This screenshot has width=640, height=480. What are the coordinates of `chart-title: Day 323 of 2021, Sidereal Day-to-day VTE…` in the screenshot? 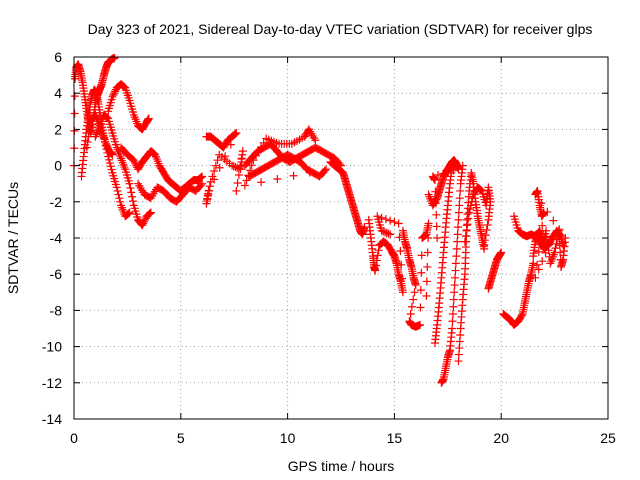 It's located at (340, 29).